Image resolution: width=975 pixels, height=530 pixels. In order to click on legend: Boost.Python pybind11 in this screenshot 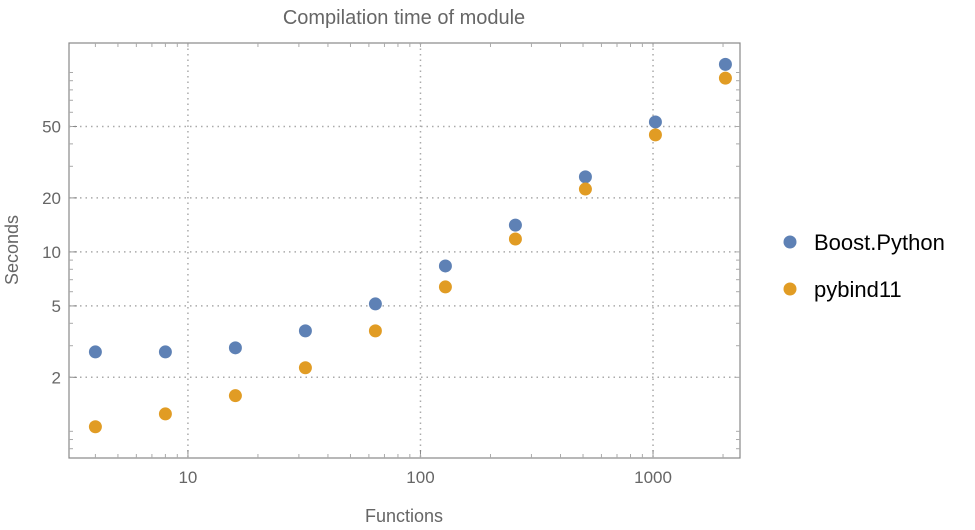, I will do `click(864, 266)`.